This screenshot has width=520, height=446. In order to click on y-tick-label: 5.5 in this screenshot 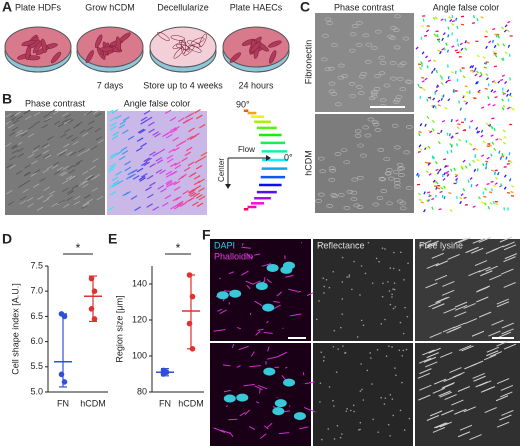, I will do `click(36, 366)`.